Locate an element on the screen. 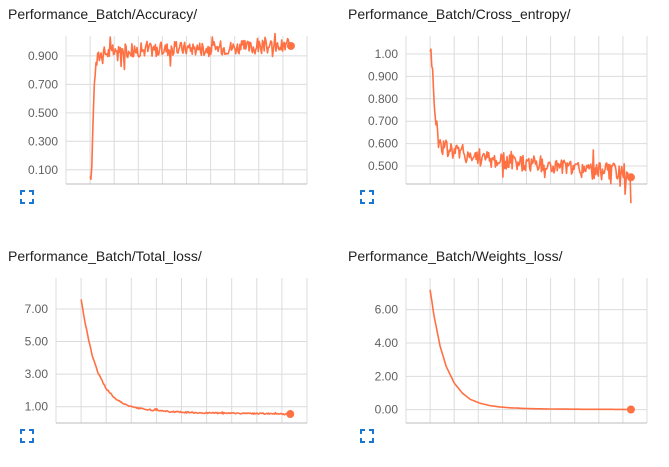 The image size is (669, 467). y-tick-label: 5.00 is located at coordinates (37, 342).